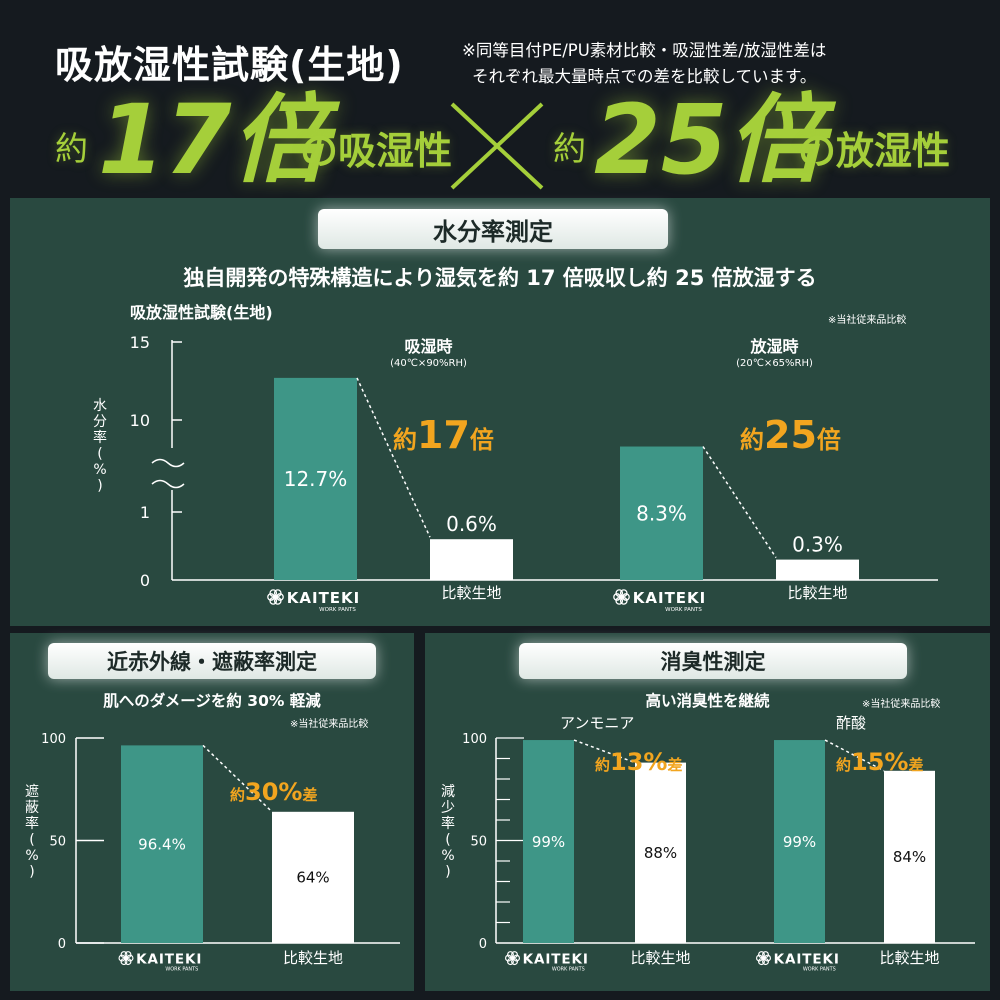  What do you see at coordinates (168, 463) in the screenshot?
I see `break-wave` at bounding box center [168, 463].